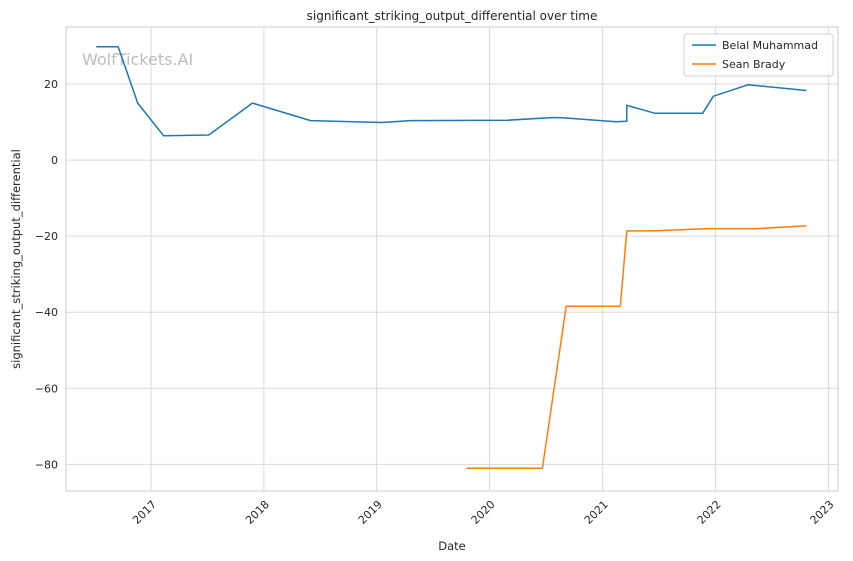 Image resolution: width=853 pixels, height=561 pixels. What do you see at coordinates (46, 464) in the screenshot?
I see `y-tick-label: −80` at bounding box center [46, 464].